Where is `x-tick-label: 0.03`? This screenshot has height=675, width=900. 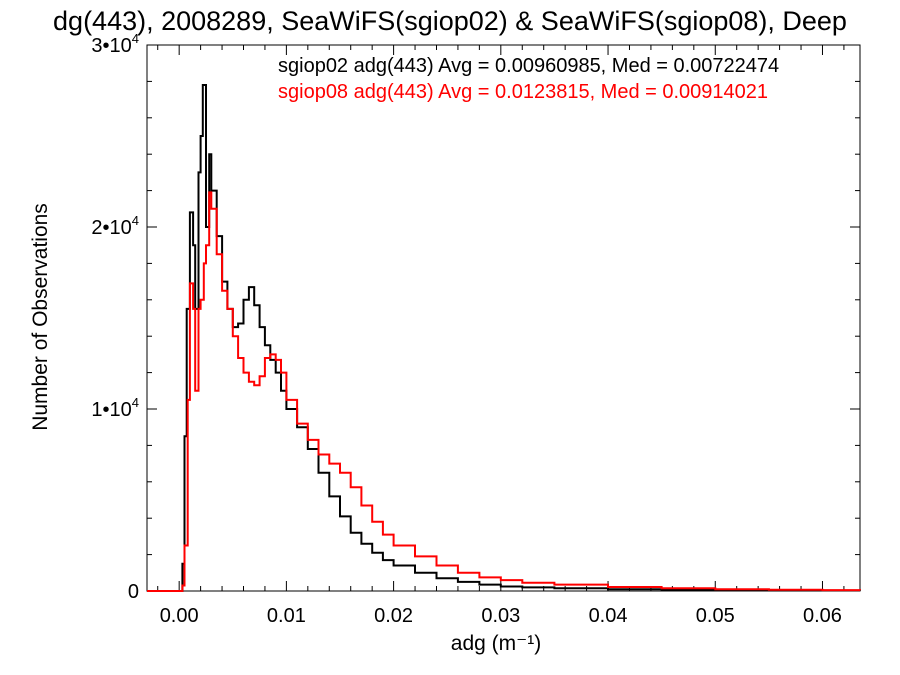
x-tick-label: 0.03 is located at coordinates (500, 616).